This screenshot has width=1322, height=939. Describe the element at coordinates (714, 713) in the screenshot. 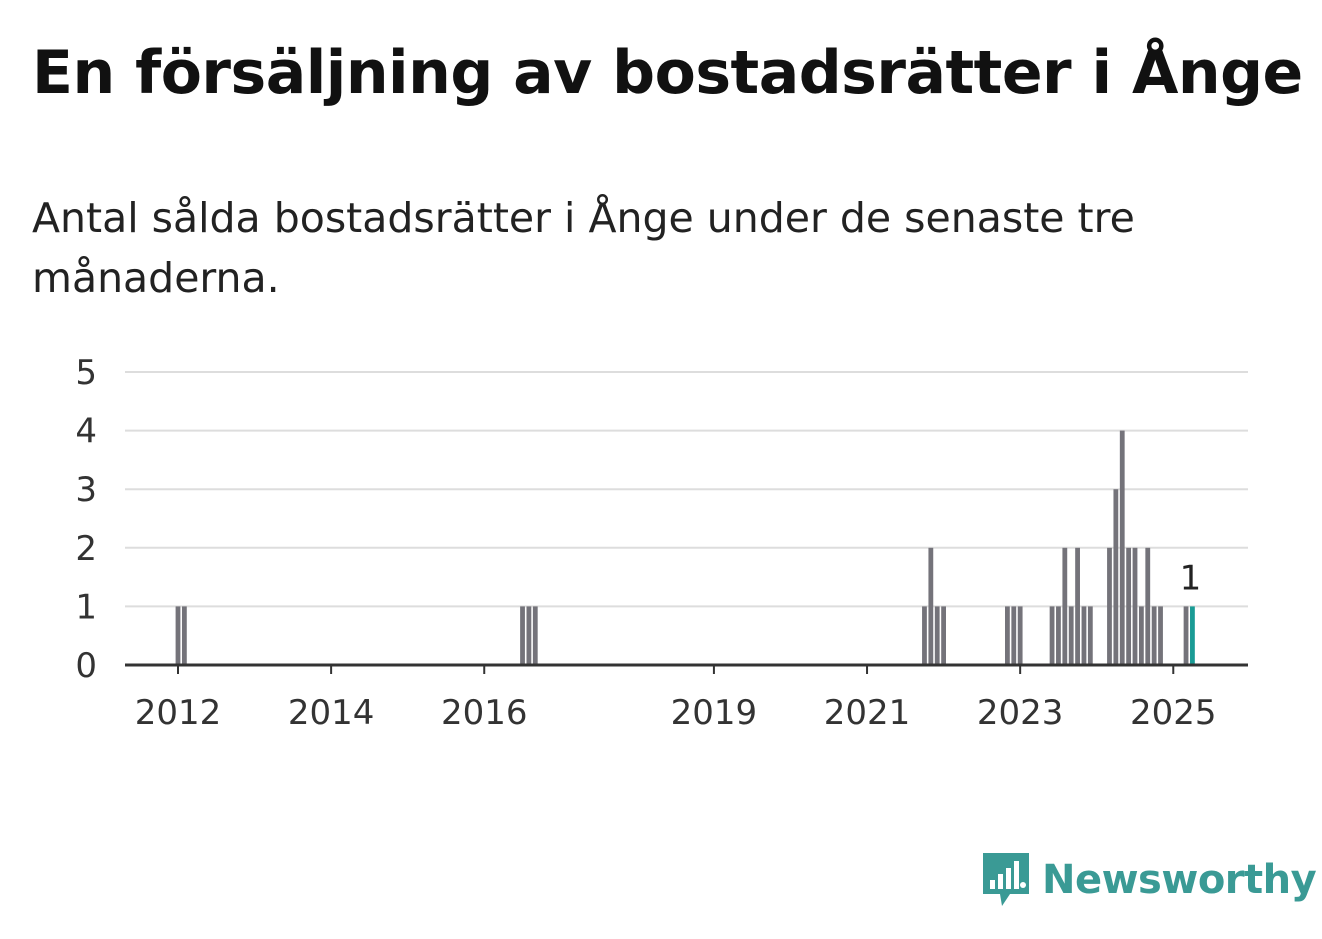

I see `x-tick-label: 2019` at that location.